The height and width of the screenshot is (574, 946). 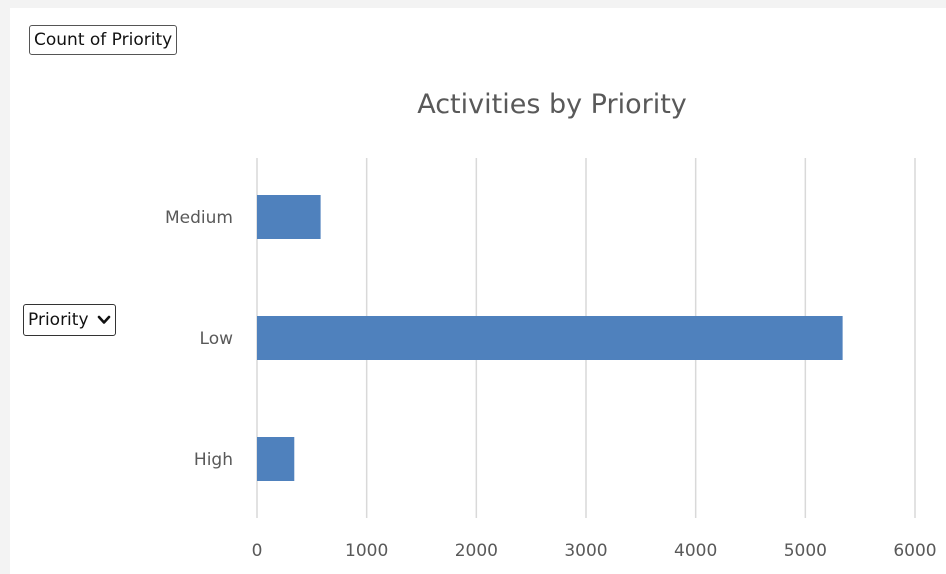 I want to click on chart-title: Activities by Priority, so click(x=552, y=104).